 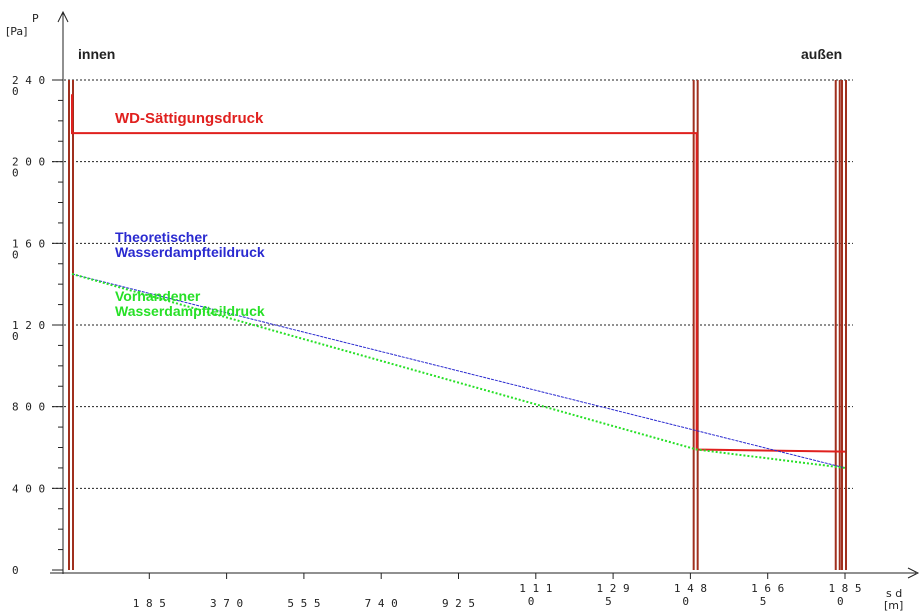 I want to click on x-tick-label-1: 3 7 0, so click(x=226, y=603).